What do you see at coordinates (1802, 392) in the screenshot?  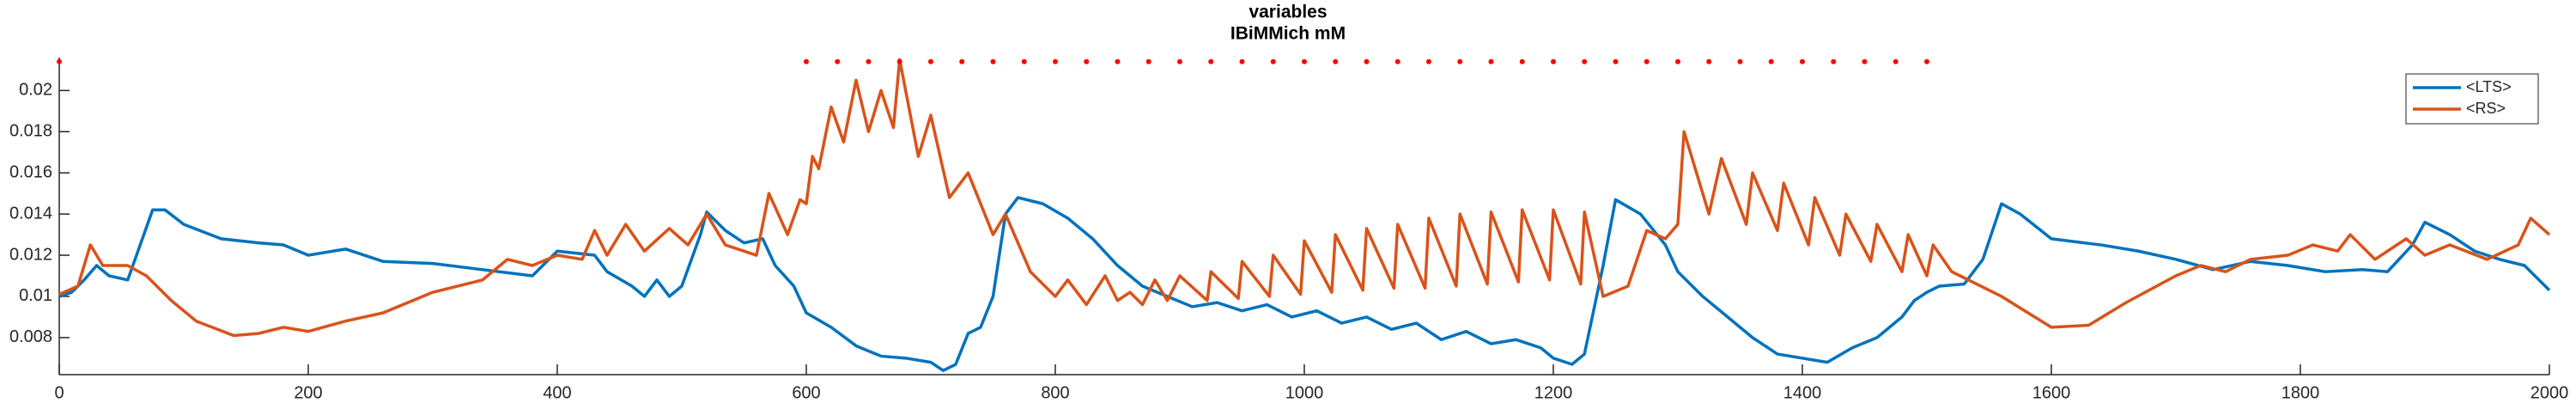 I see `x-tick-label: 1400` at bounding box center [1802, 392].